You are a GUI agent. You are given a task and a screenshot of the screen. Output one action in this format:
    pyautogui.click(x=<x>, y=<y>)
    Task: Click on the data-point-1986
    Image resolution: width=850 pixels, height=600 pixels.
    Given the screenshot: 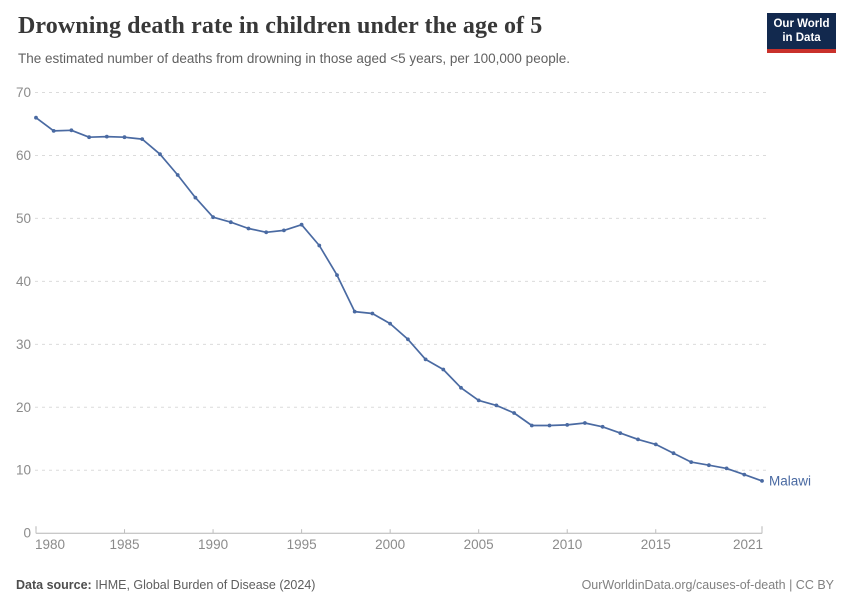 What is the action you would take?
    pyautogui.click(x=142, y=139)
    